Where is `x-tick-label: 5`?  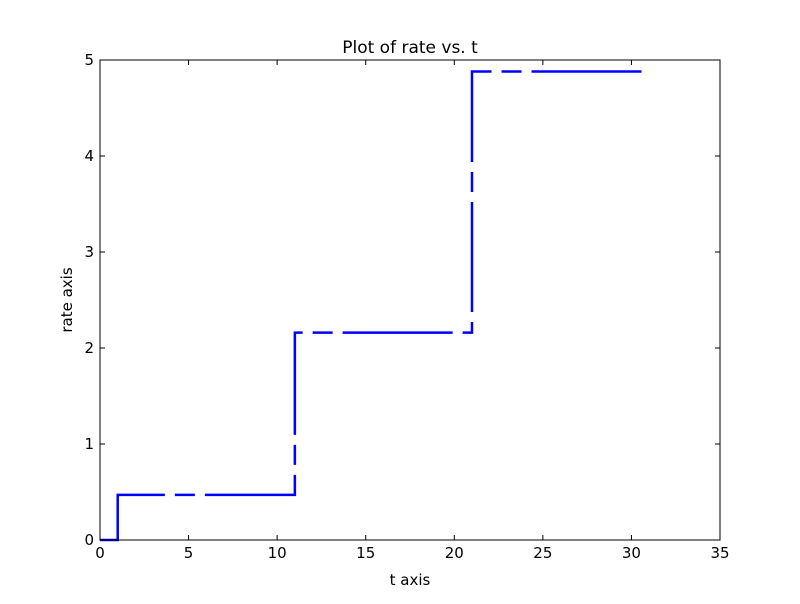
x-tick-label: 5 is located at coordinates (189, 553).